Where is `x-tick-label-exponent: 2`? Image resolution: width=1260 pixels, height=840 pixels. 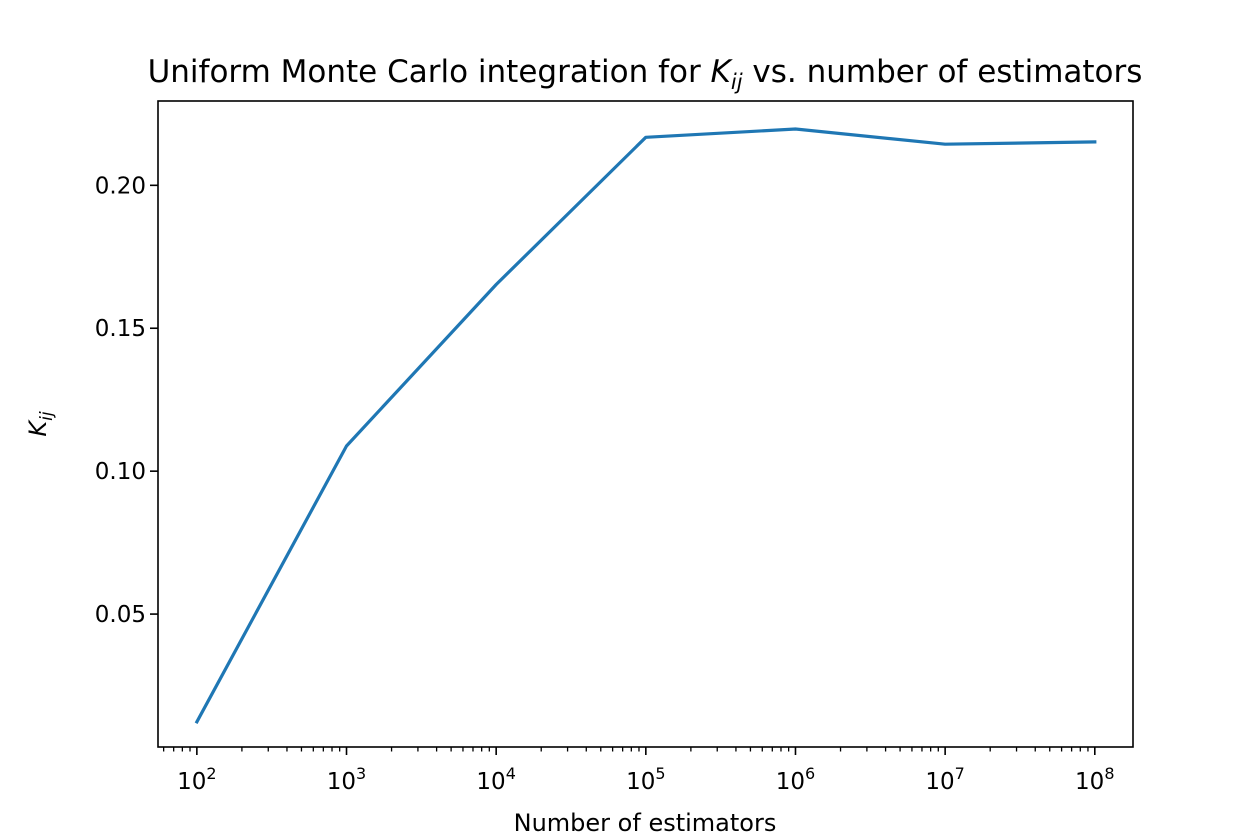 x-tick-label-exponent: 2 is located at coordinates (211, 773).